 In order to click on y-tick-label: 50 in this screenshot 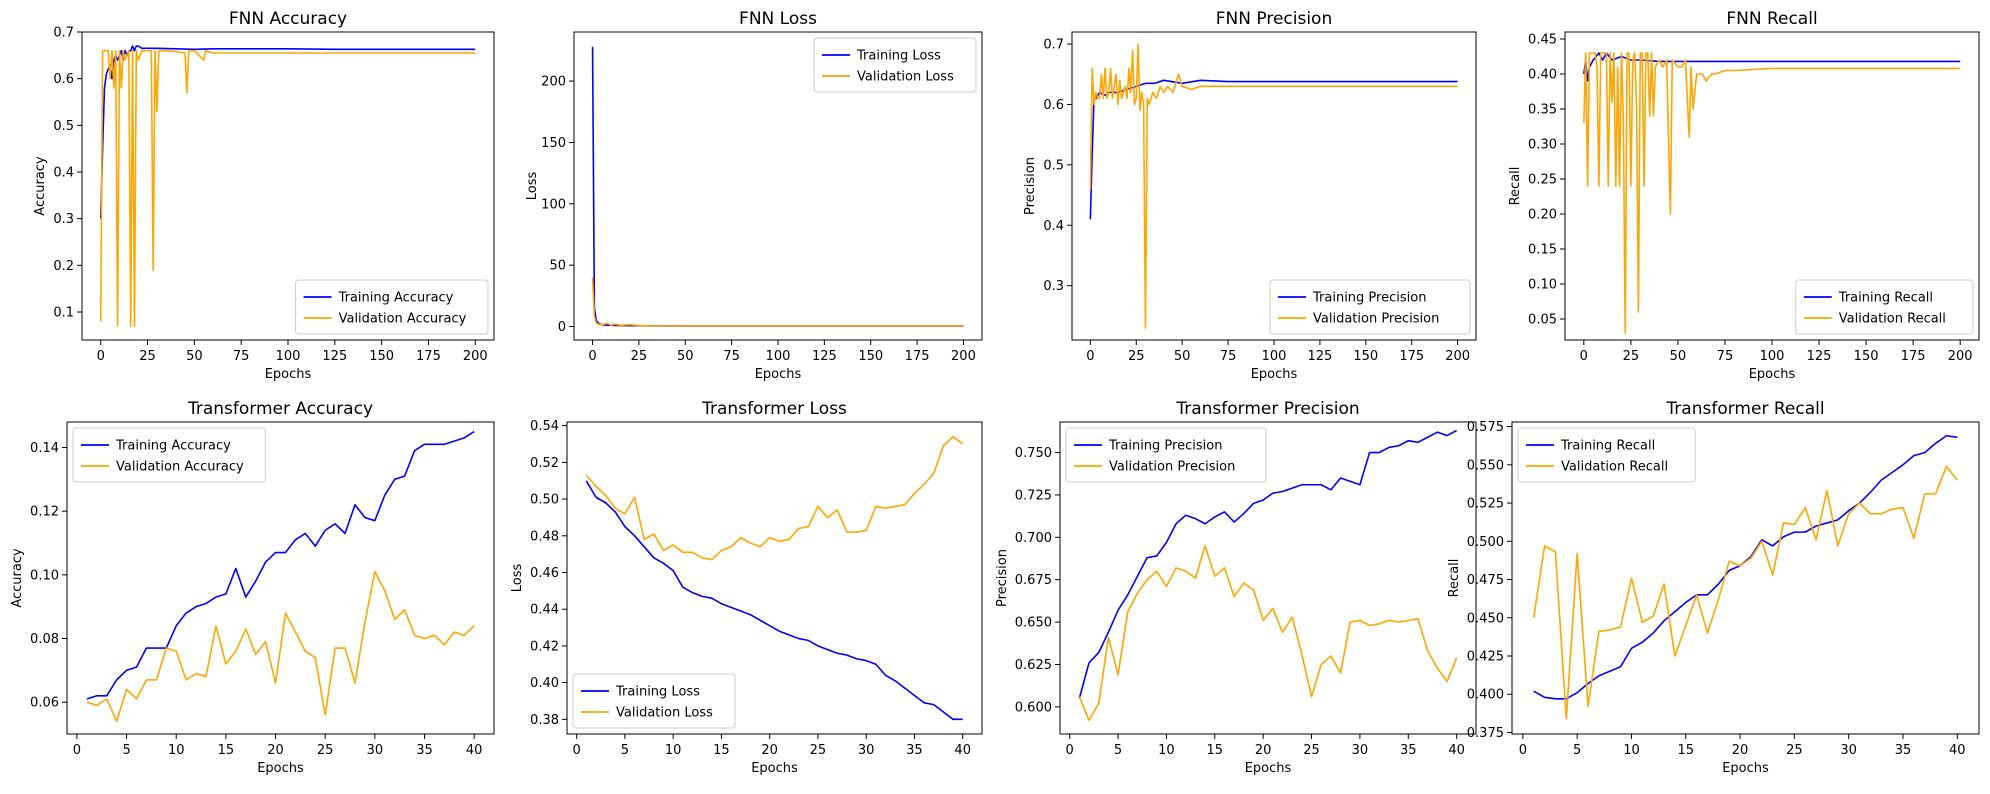, I will do `click(557, 266)`.